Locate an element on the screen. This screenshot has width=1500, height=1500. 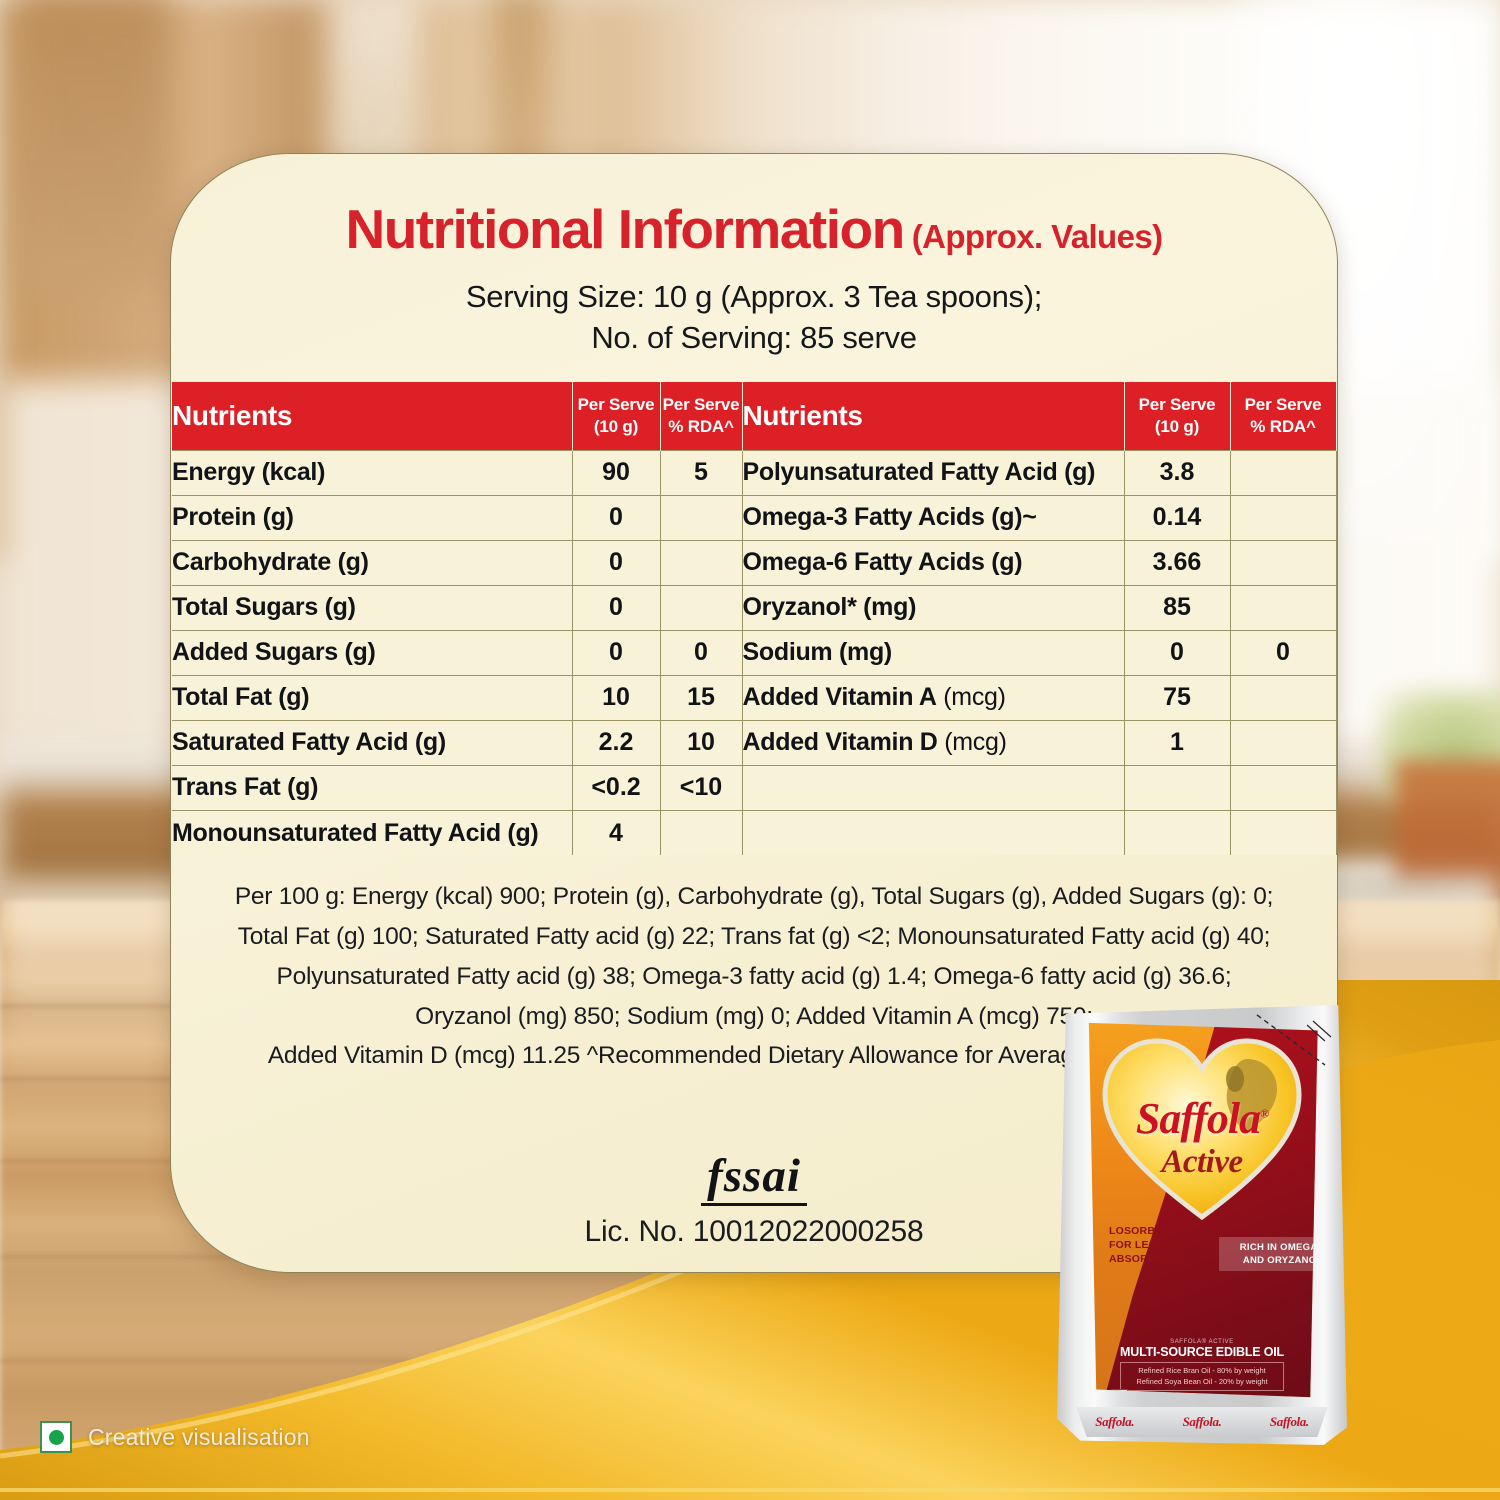
cell-per-serve-left: <0.2 is located at coordinates (616, 787).